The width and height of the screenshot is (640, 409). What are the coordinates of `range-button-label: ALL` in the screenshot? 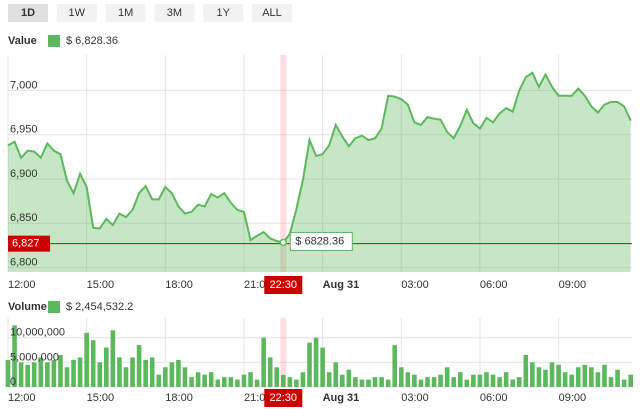 It's located at (272, 13).